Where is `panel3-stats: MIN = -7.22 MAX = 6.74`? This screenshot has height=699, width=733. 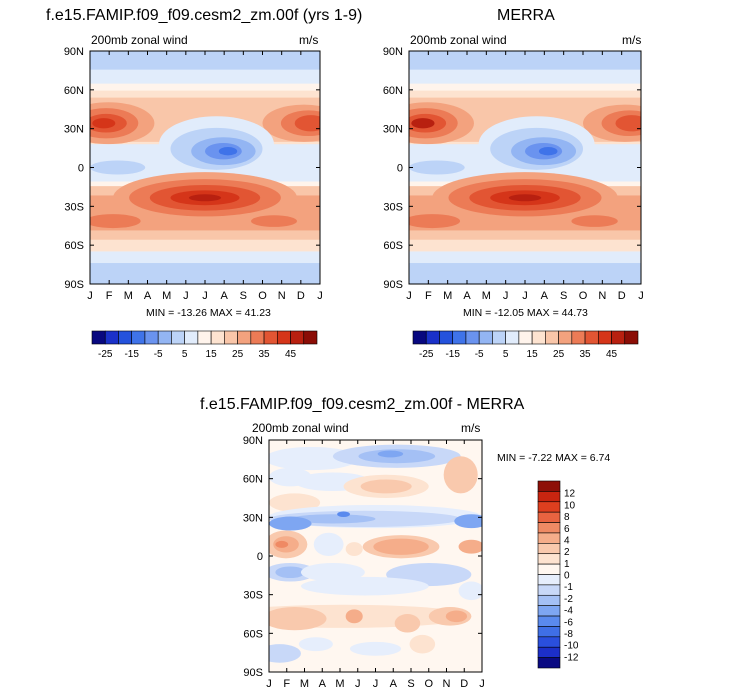 panel3-stats: MIN = -7.22 MAX = 6.74 is located at coordinates (554, 458).